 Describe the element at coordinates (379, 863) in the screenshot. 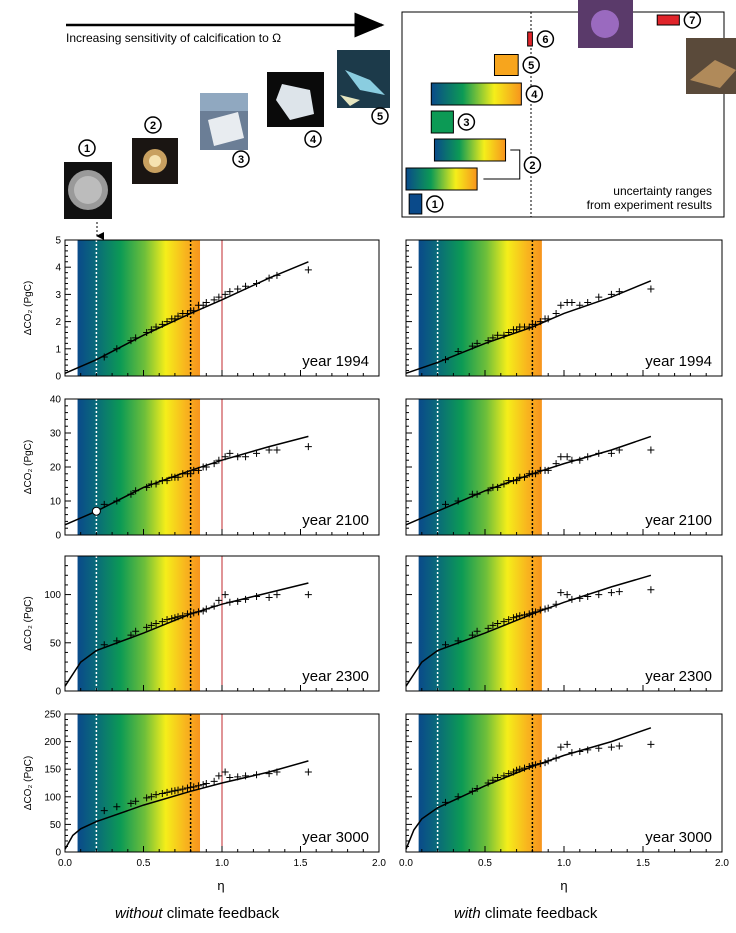

I see `x-tick-label: 2.0` at that location.